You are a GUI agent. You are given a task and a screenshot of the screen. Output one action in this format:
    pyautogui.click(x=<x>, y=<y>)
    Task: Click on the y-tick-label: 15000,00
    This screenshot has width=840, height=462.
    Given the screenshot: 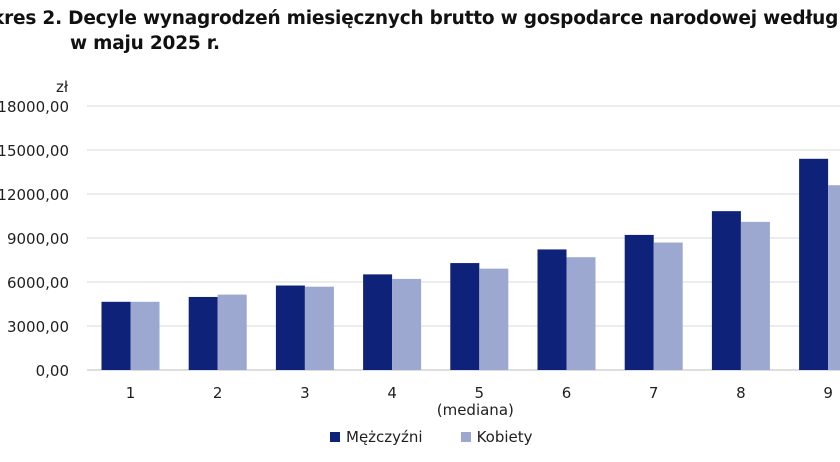 What is the action you would take?
    pyautogui.click(x=34, y=151)
    